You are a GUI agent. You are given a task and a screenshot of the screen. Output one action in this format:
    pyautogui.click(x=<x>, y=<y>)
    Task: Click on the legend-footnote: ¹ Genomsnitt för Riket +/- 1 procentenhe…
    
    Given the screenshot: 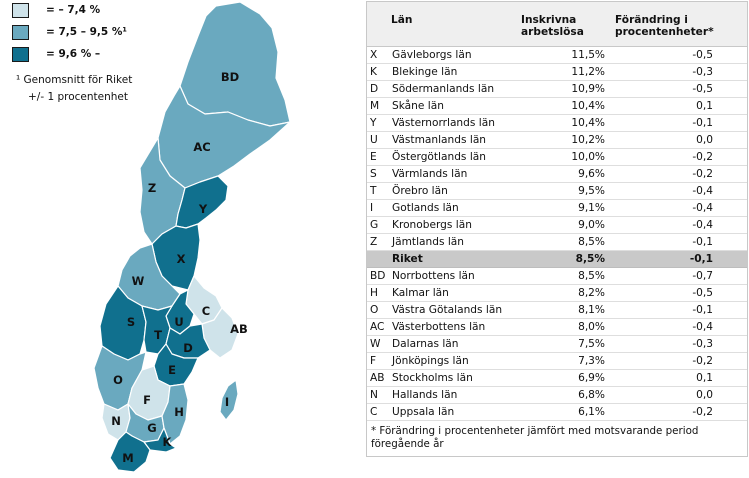 What is the action you would take?
    pyautogui.click(x=74, y=89)
    